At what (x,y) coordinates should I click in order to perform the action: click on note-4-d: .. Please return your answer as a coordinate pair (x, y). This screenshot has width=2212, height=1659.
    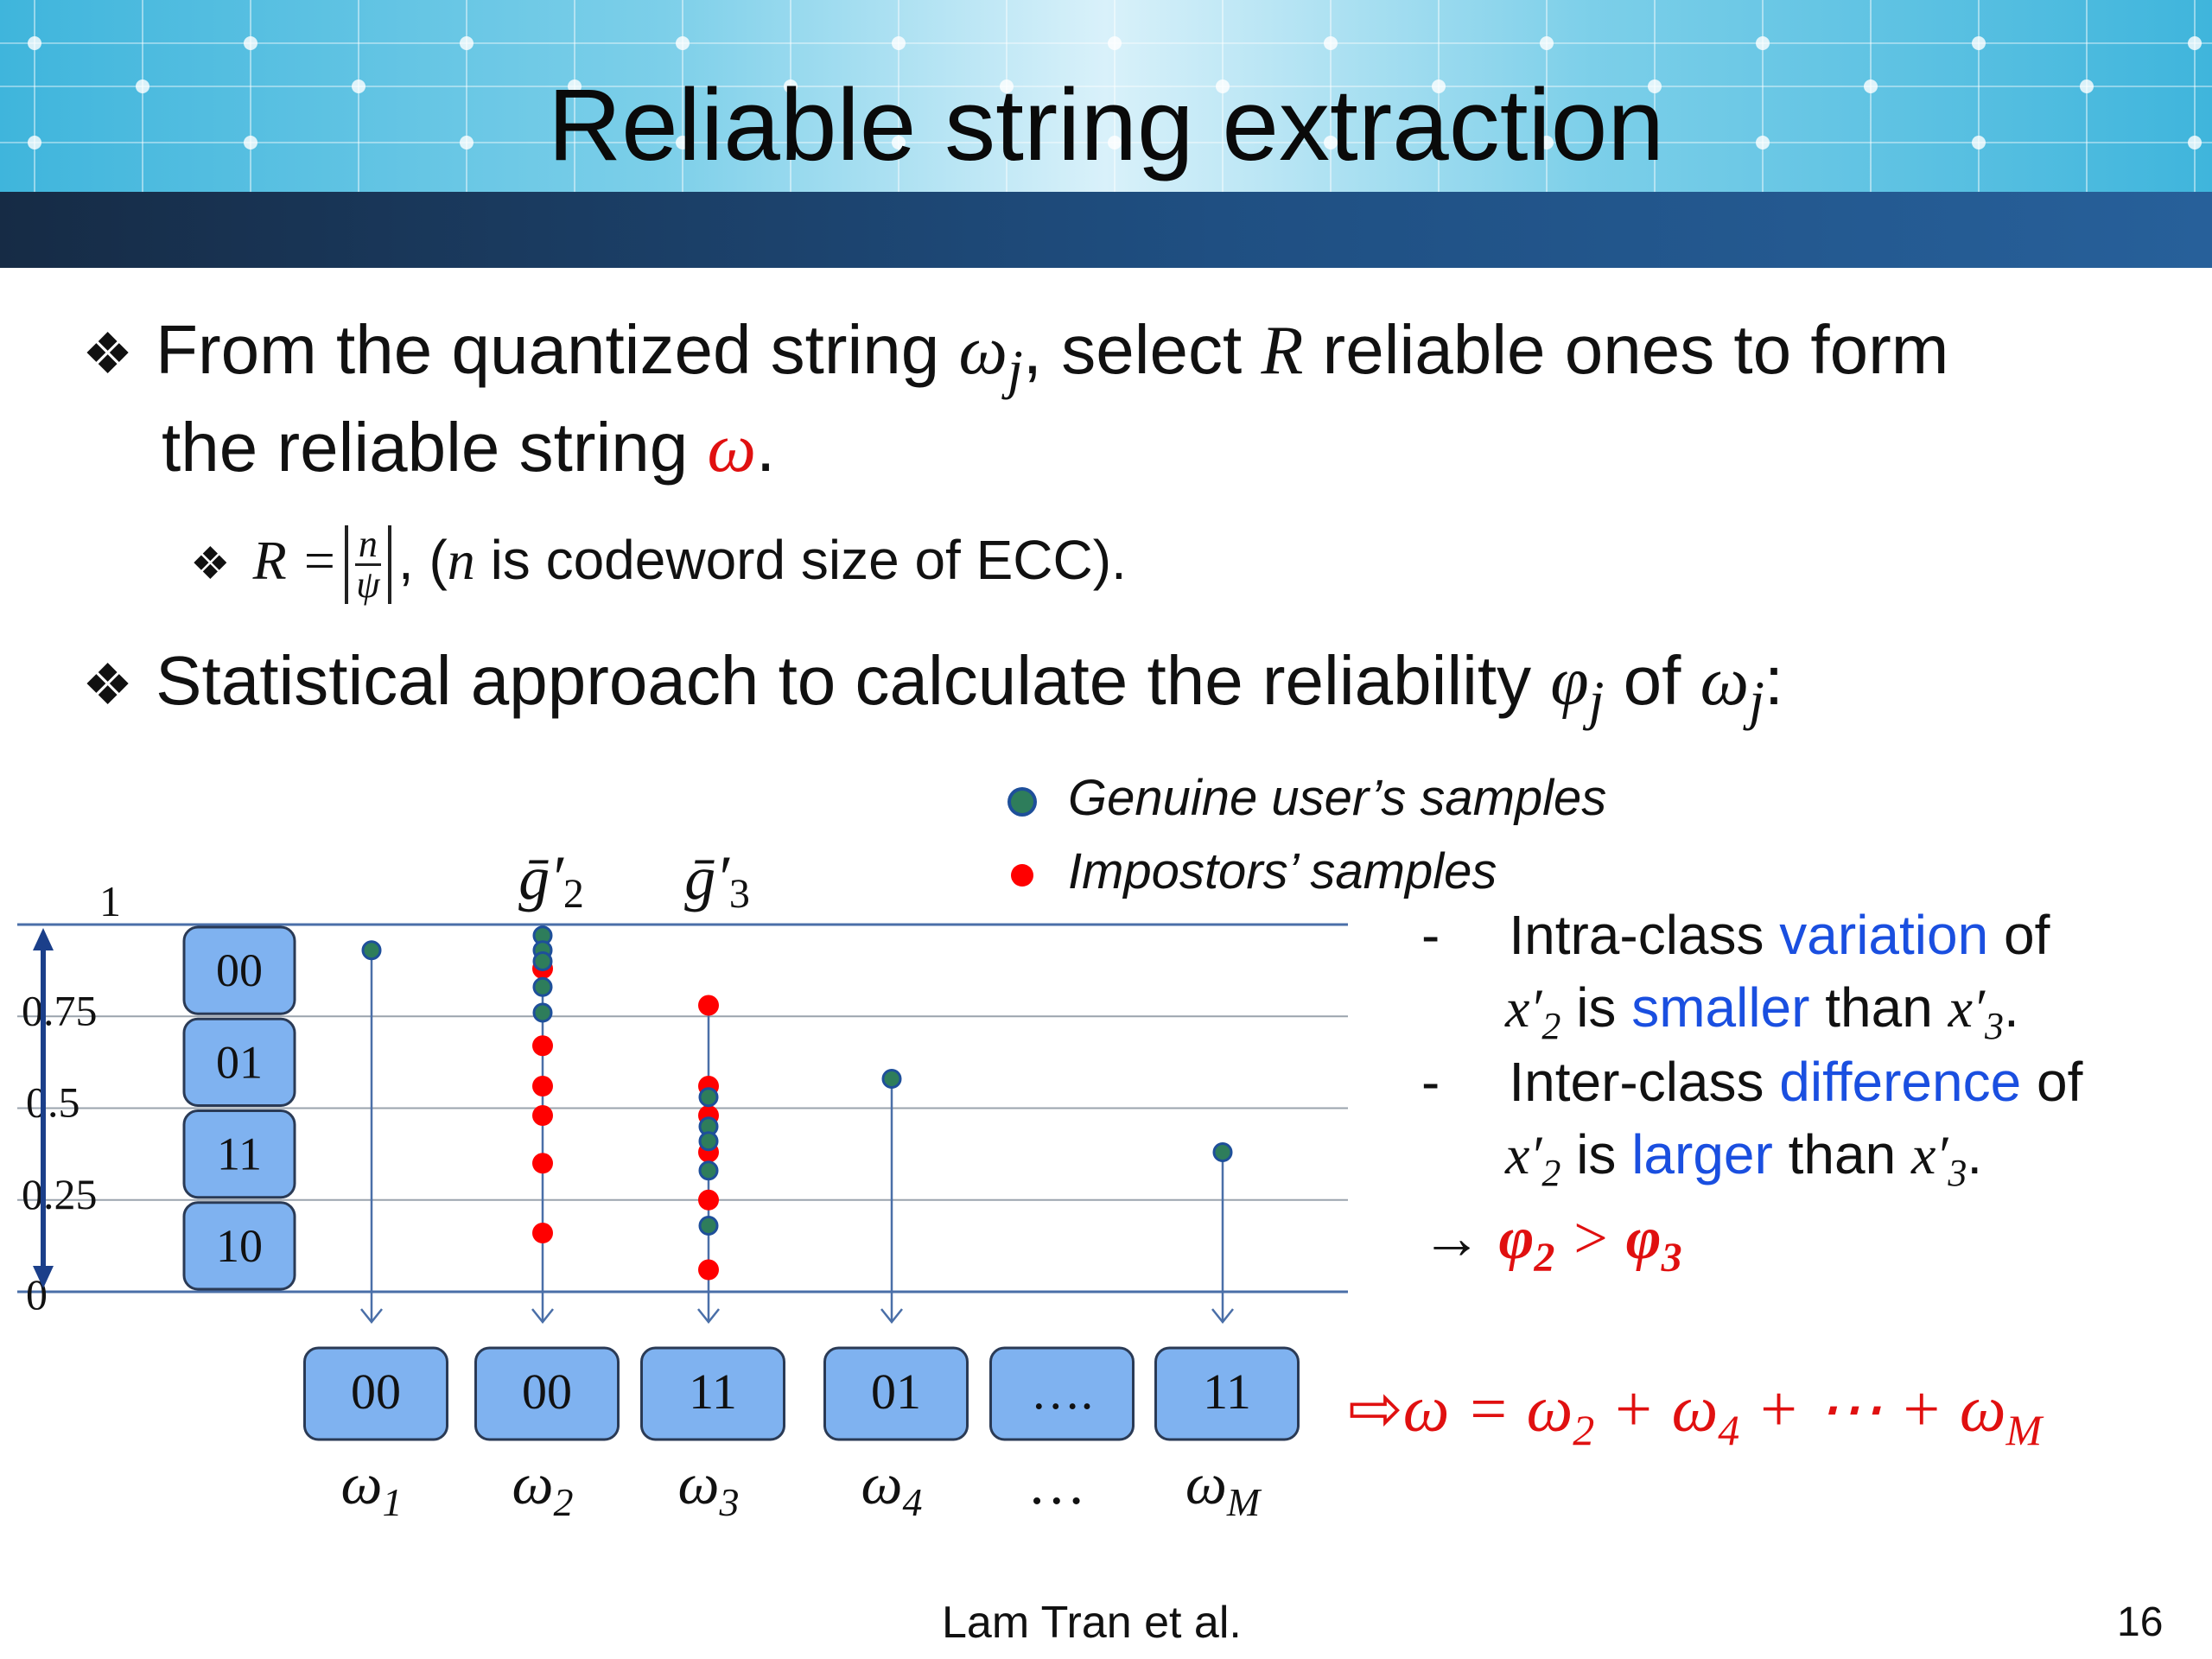
    Looking at the image, I should click on (1975, 1154).